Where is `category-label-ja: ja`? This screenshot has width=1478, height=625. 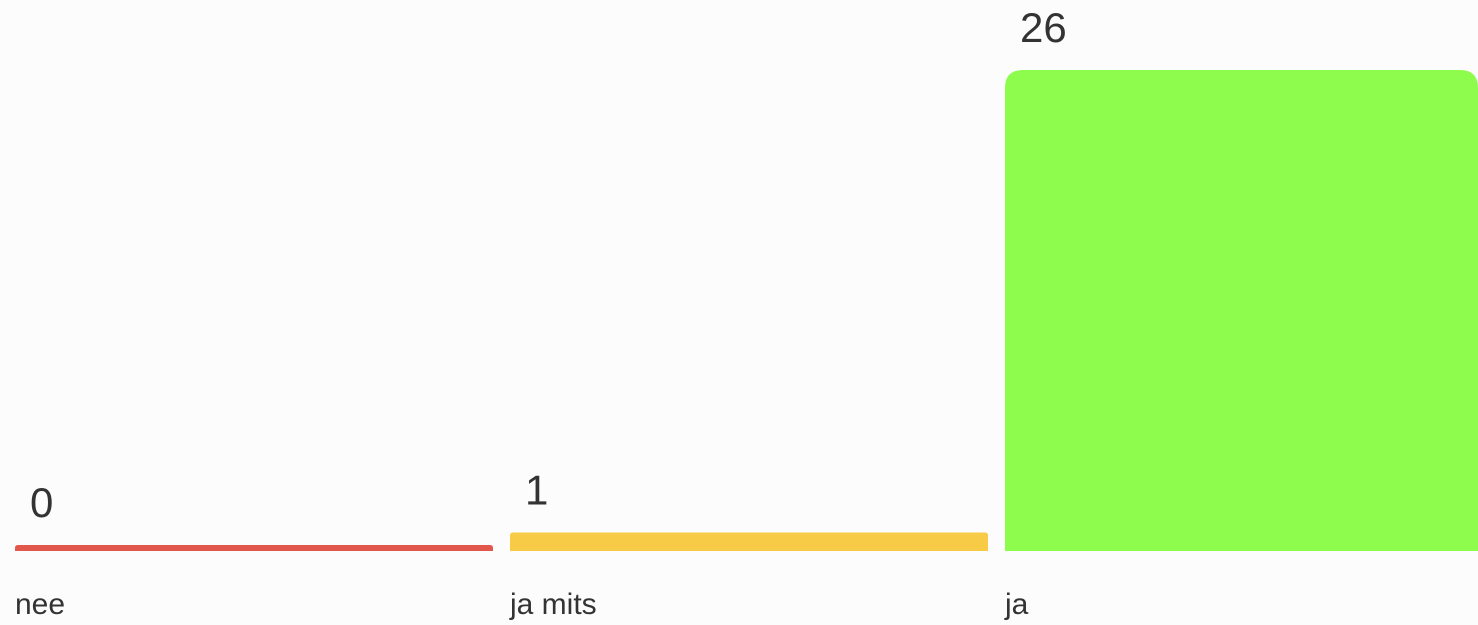 category-label-ja: ja is located at coordinates (1016, 604).